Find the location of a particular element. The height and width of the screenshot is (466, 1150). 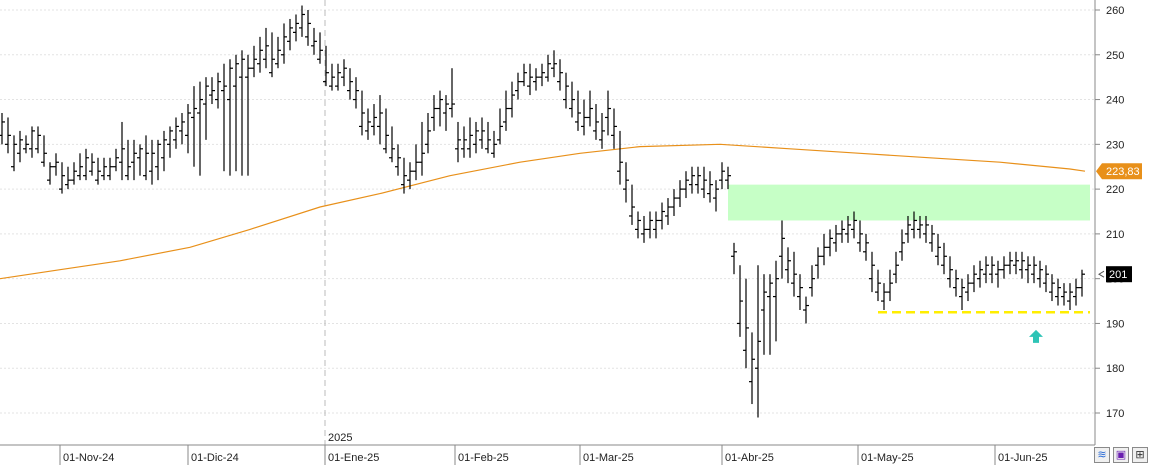

y-tick-label: 180 is located at coordinates (1115, 369).